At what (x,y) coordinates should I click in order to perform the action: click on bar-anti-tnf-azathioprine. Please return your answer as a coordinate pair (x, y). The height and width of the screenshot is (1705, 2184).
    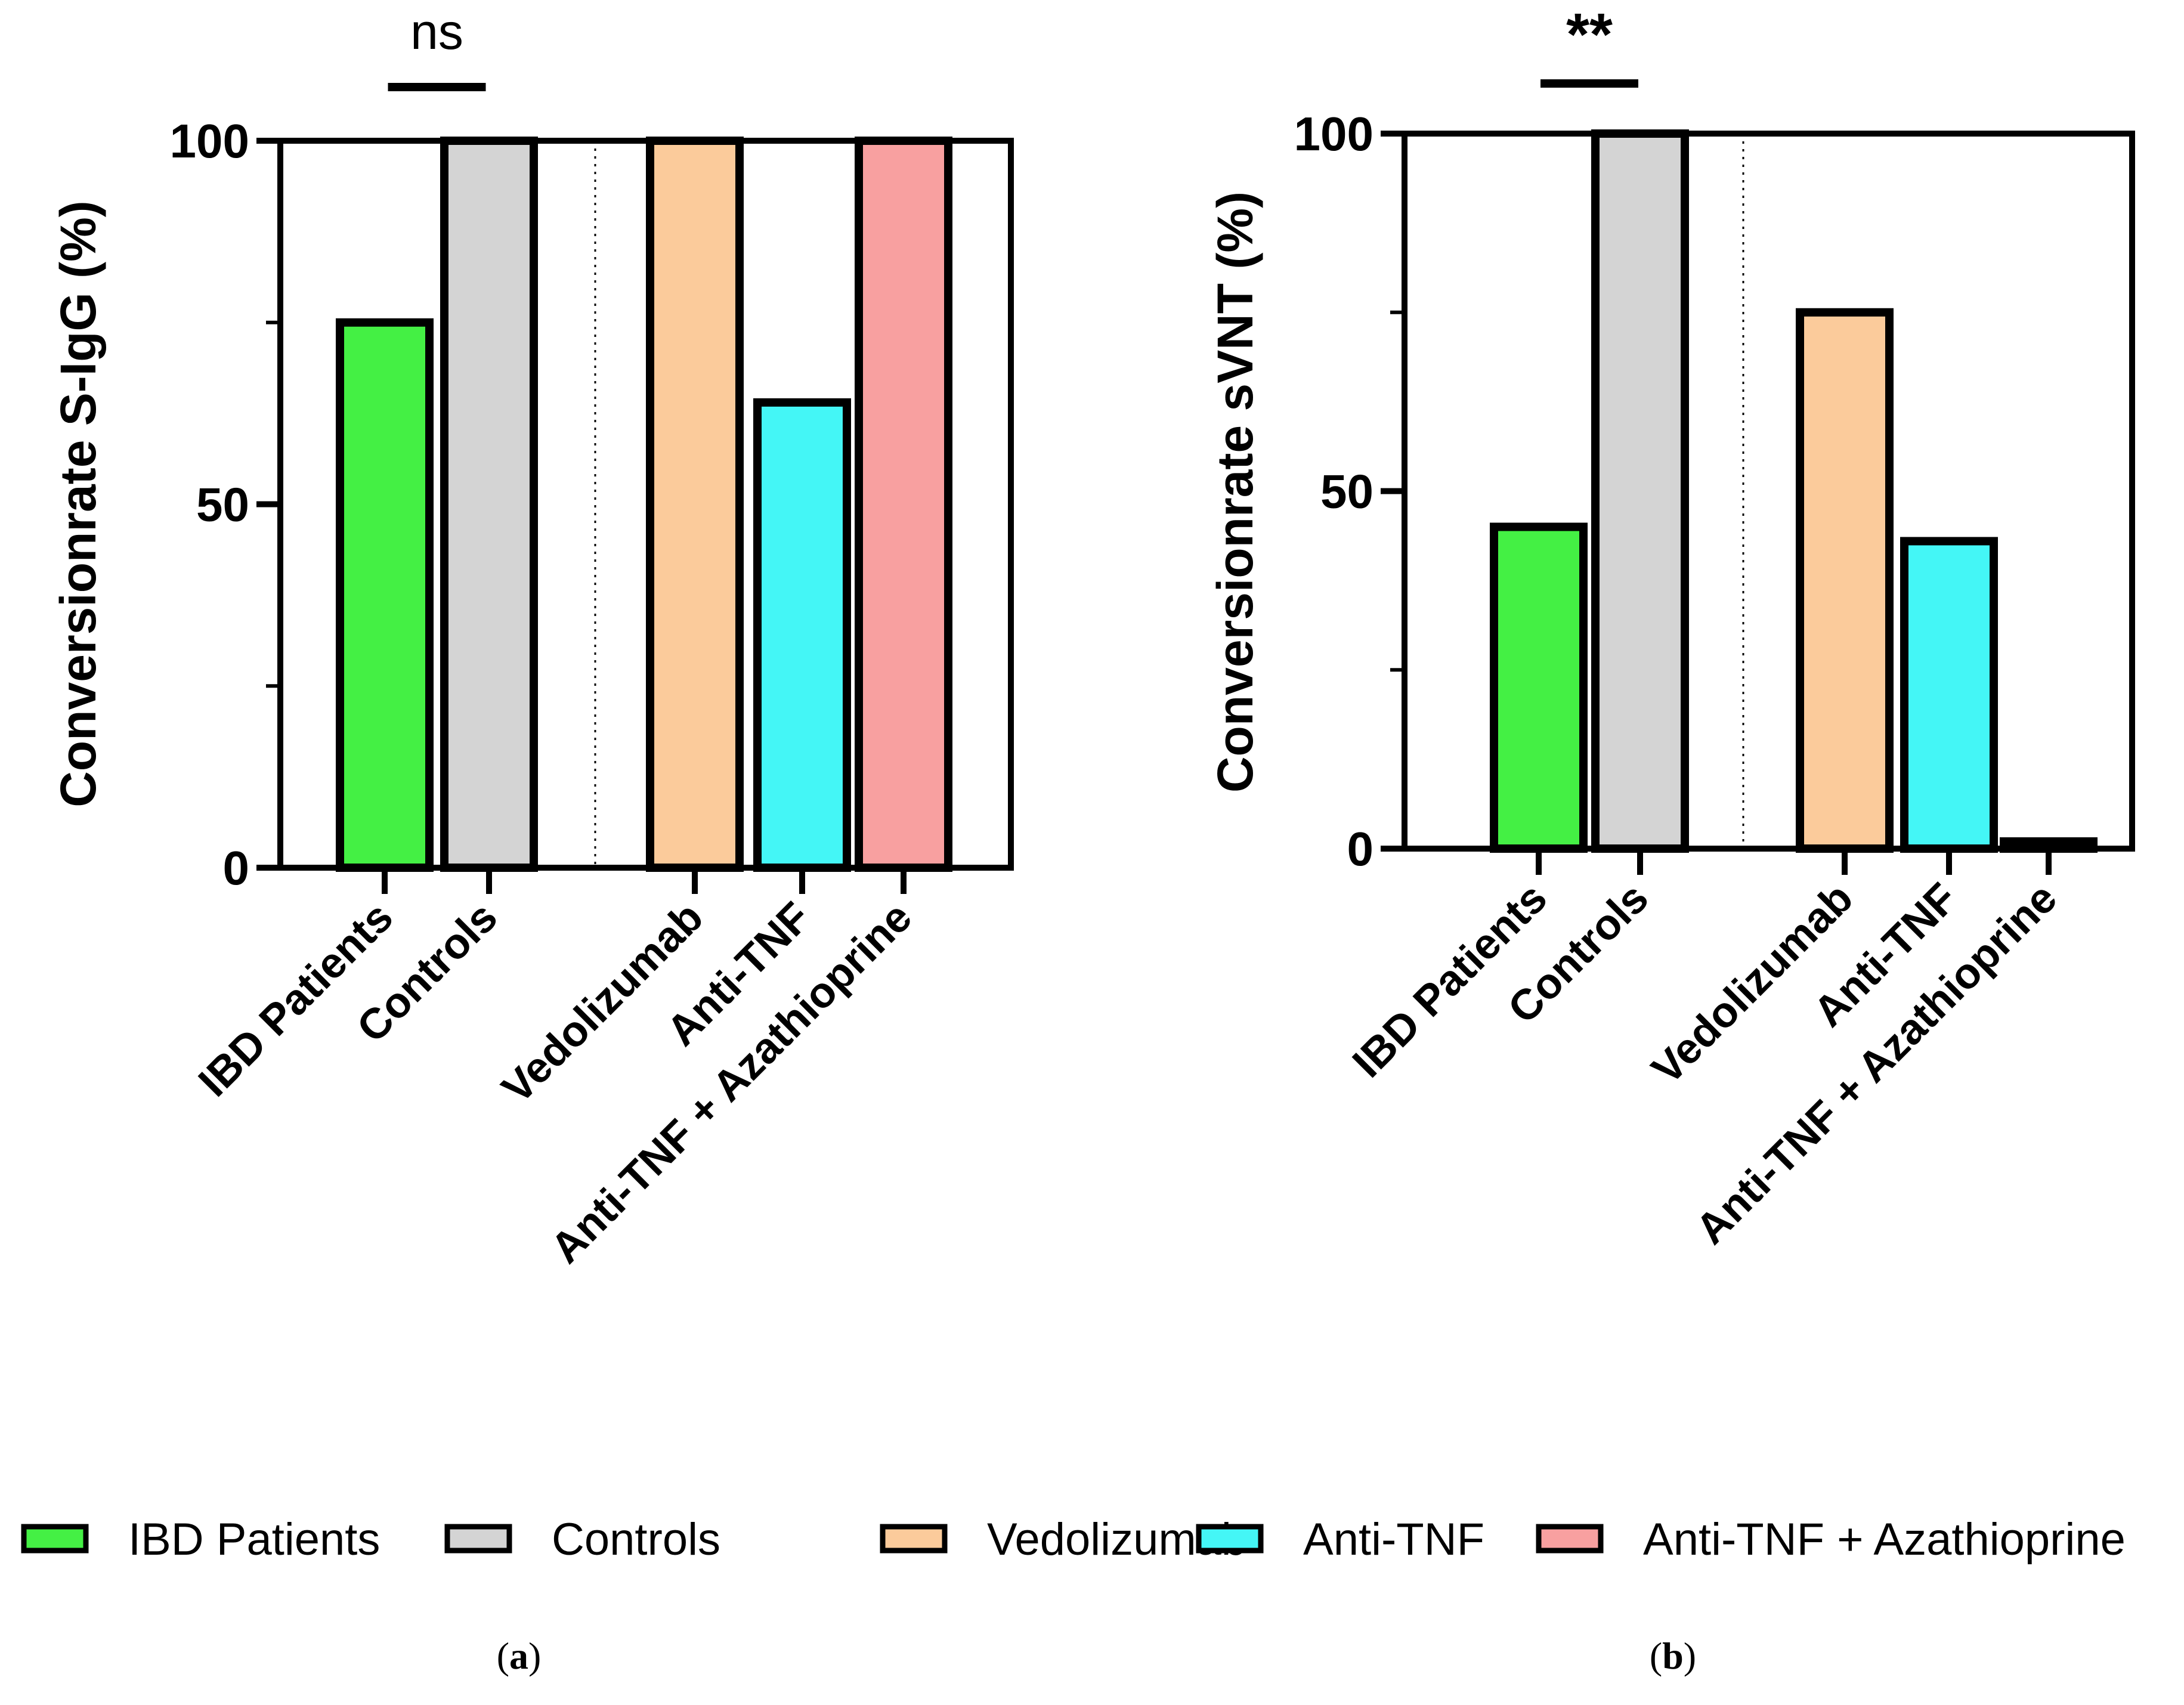
    Looking at the image, I should click on (903, 504).